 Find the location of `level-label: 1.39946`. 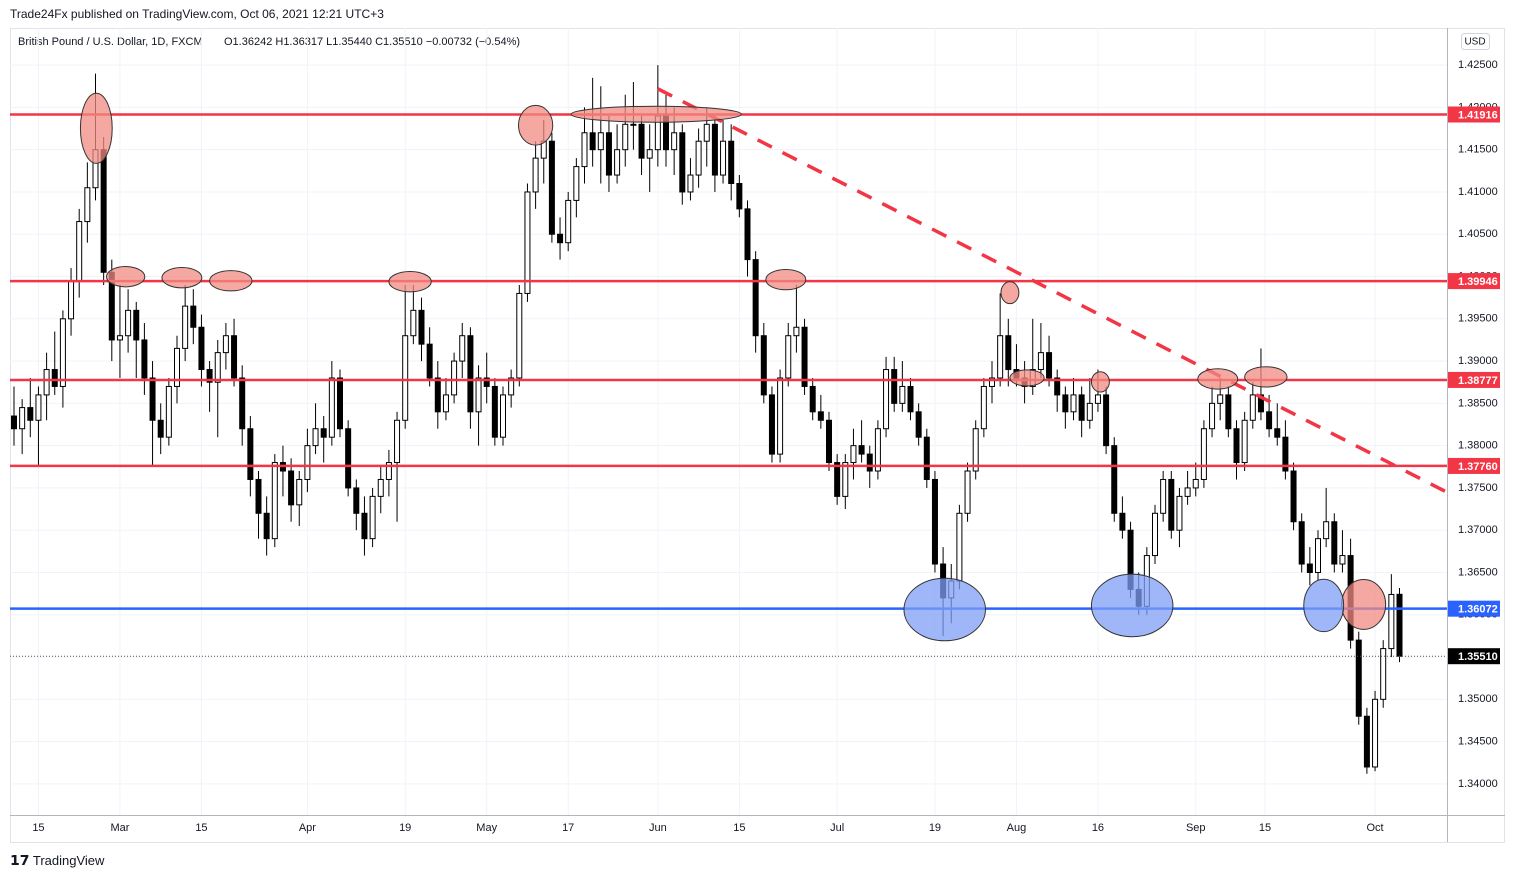

level-label: 1.39946 is located at coordinates (1478, 282).